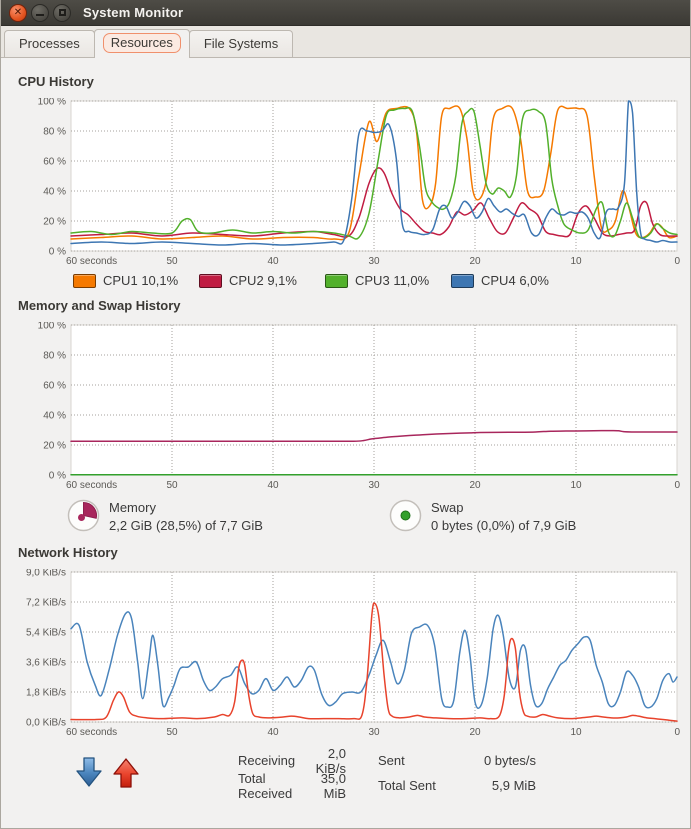 The height and width of the screenshot is (829, 691). Describe the element at coordinates (462, 280) in the screenshot. I see `cpu4-color-swatch` at that location.